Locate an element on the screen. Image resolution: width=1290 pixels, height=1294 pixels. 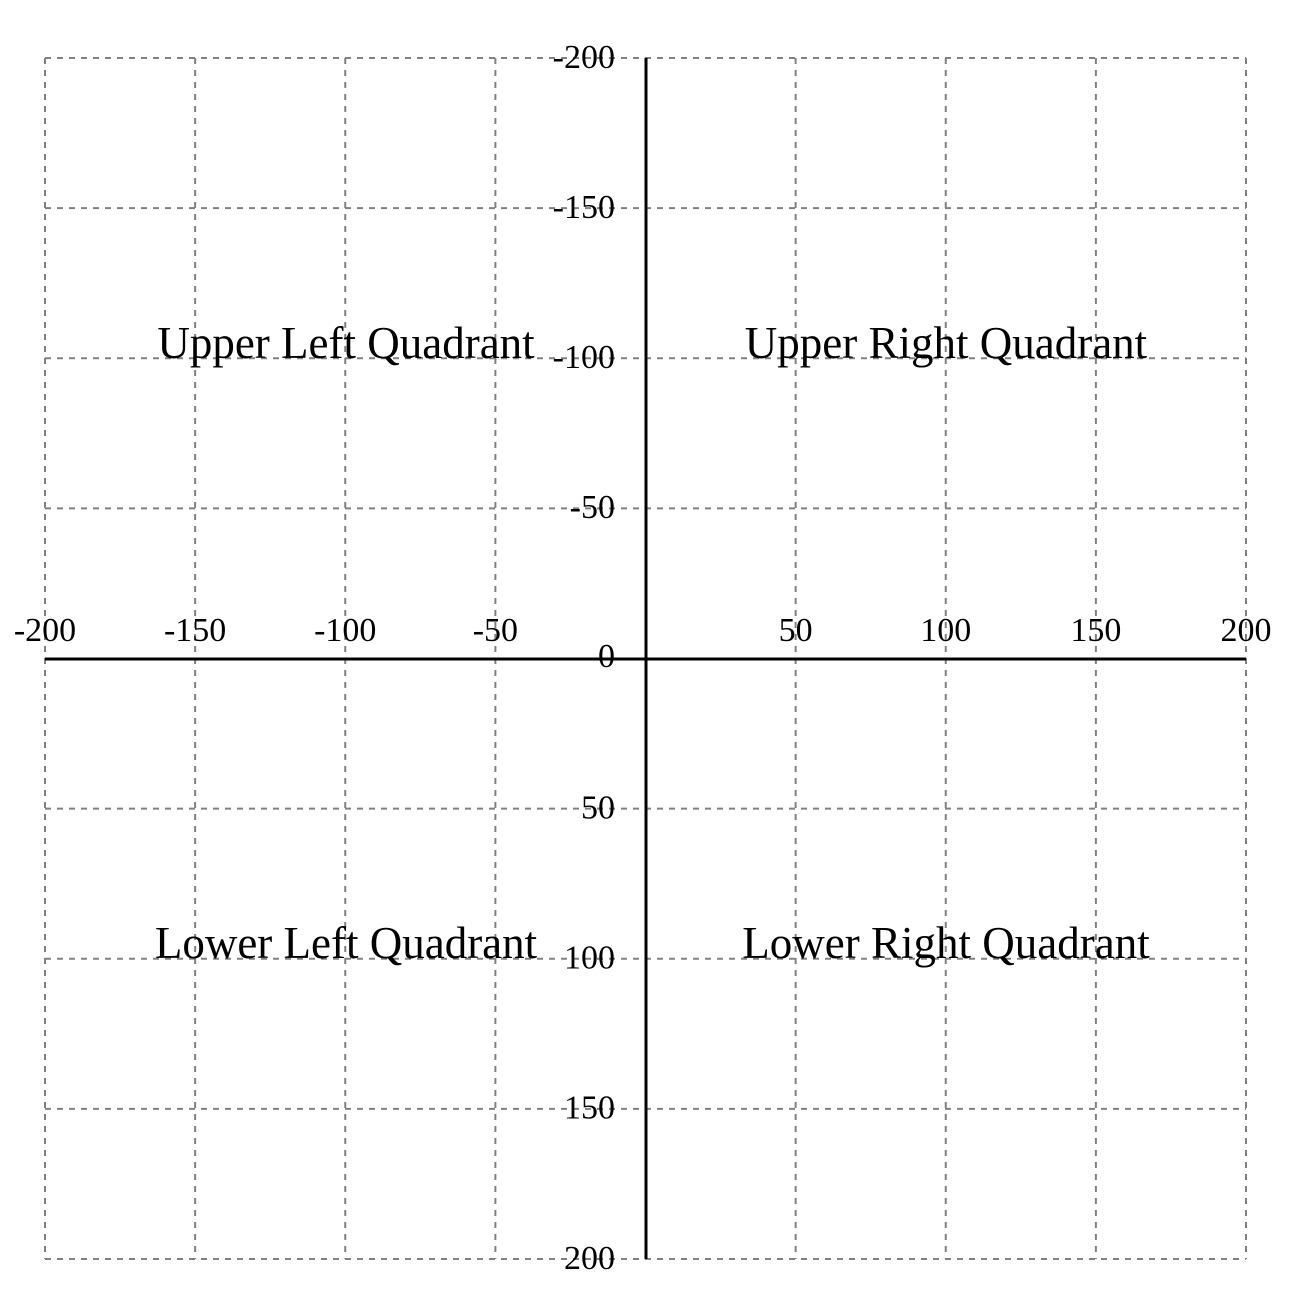
origin-label: 0 is located at coordinates (606, 656).